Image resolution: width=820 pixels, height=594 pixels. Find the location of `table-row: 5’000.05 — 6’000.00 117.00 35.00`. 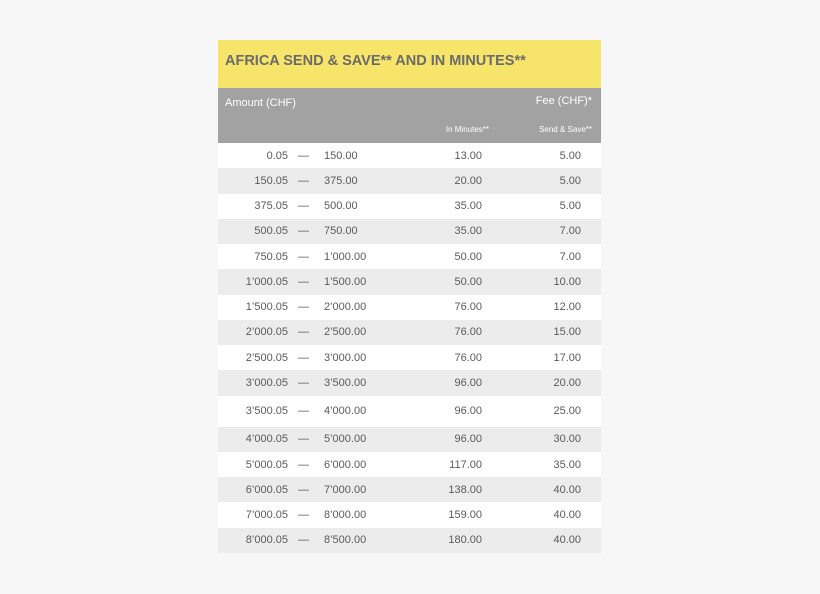

table-row: 5’000.05 — 6’000.00 117.00 35.00 is located at coordinates (409, 464).